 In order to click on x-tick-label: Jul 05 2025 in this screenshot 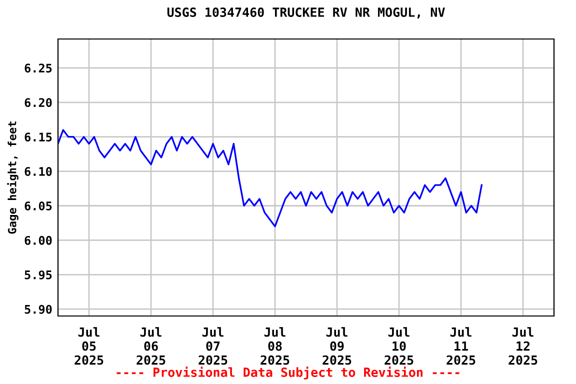, I will do `click(89, 346)`.